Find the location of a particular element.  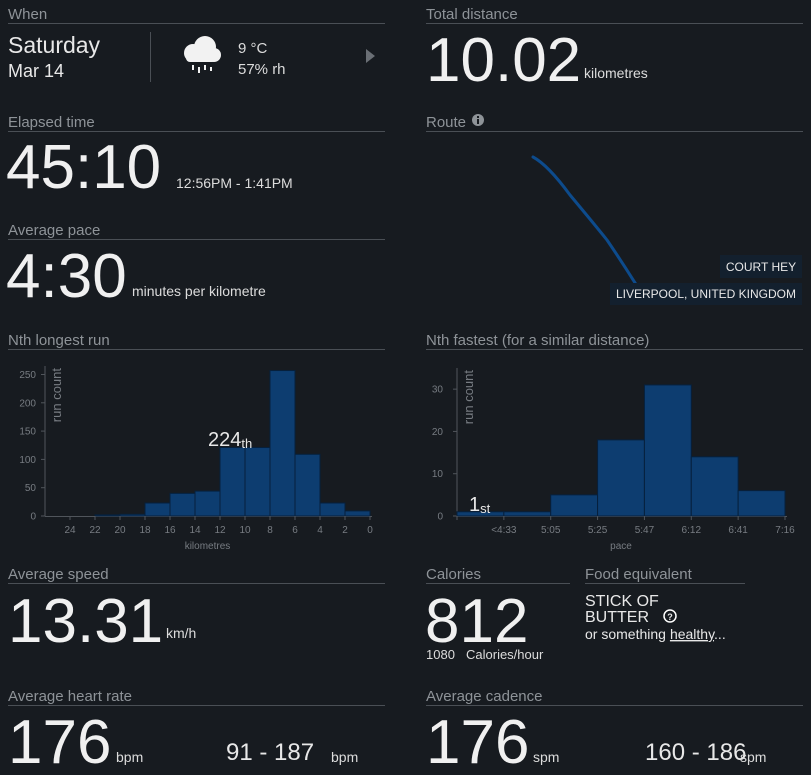

x-tick-label: 5:47 is located at coordinates (645, 530).